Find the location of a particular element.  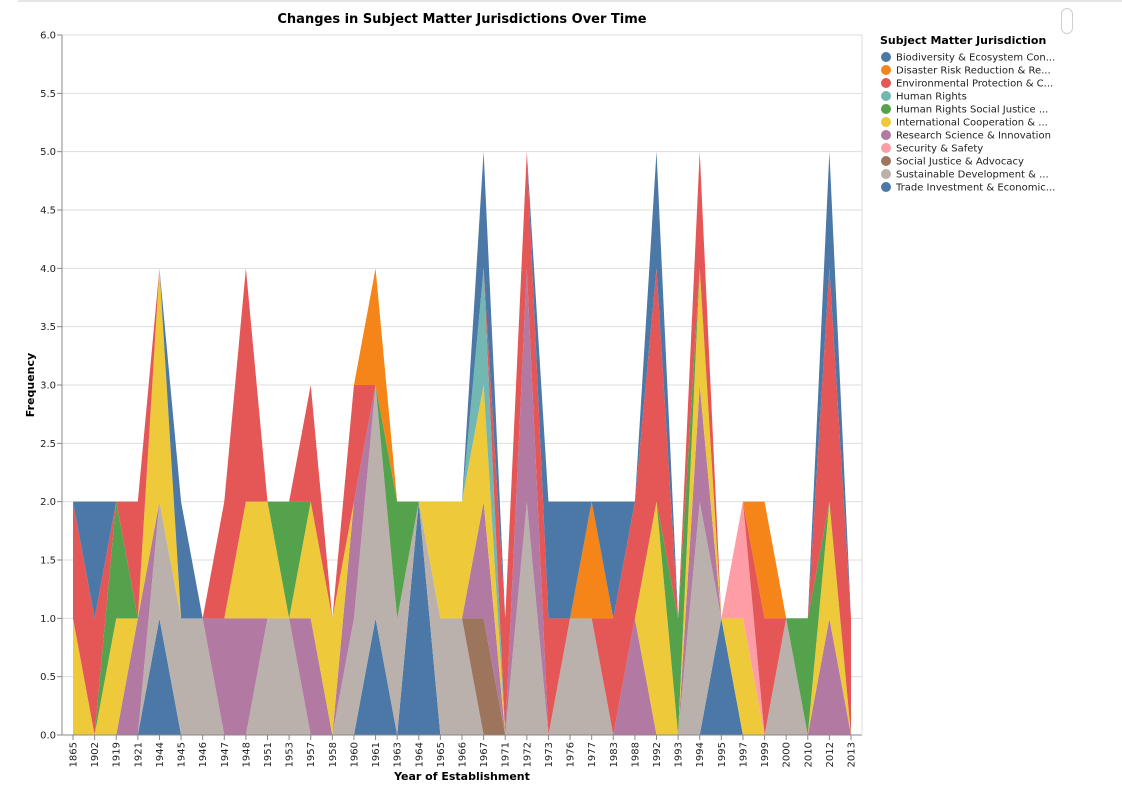

x-tick-label: 1945 is located at coordinates (182, 754).